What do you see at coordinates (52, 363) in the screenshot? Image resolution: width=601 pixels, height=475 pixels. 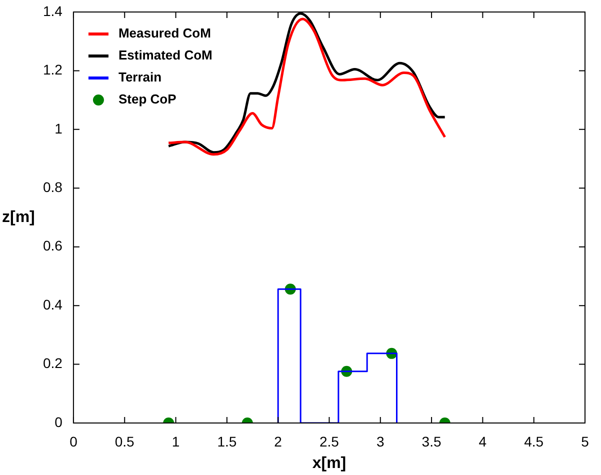 I see `y-tick-label: 0.2` at bounding box center [52, 363].